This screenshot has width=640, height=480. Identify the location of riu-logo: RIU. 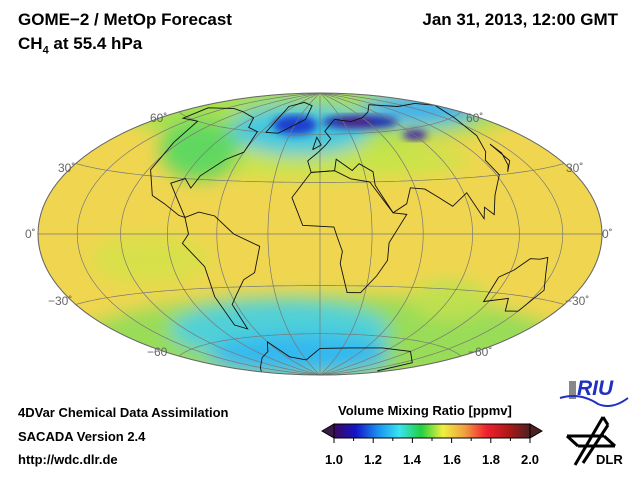
(594, 392).